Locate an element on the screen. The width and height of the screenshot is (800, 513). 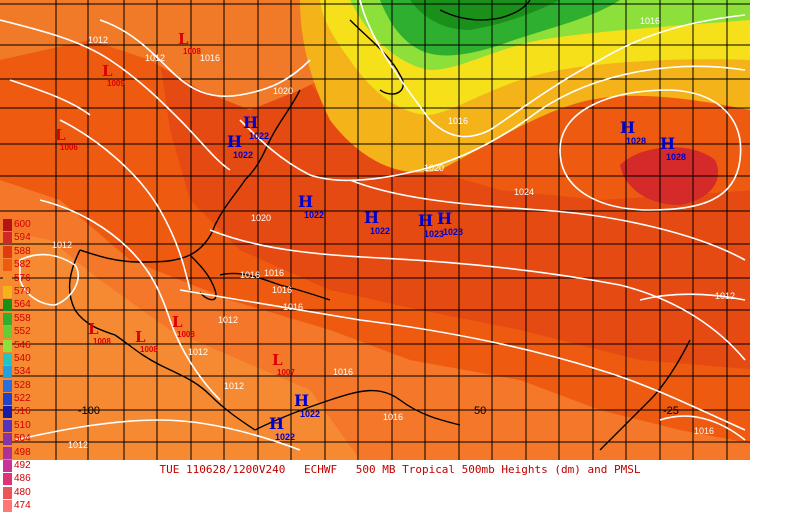
legend-item: 588 is located at coordinates (21, 251).